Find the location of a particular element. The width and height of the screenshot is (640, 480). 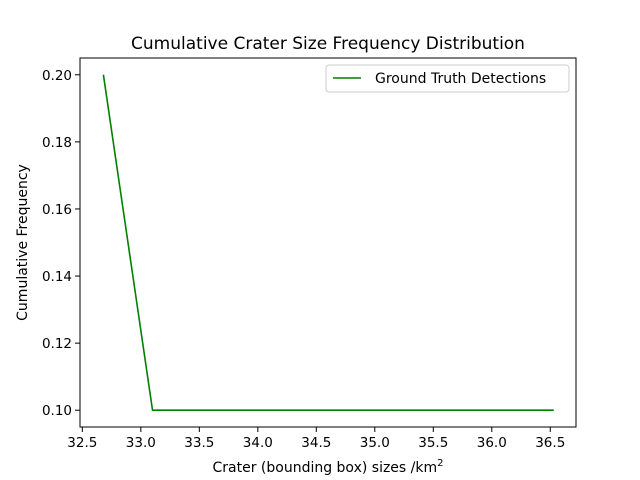

x-tick-label: 36.0 is located at coordinates (492, 443).